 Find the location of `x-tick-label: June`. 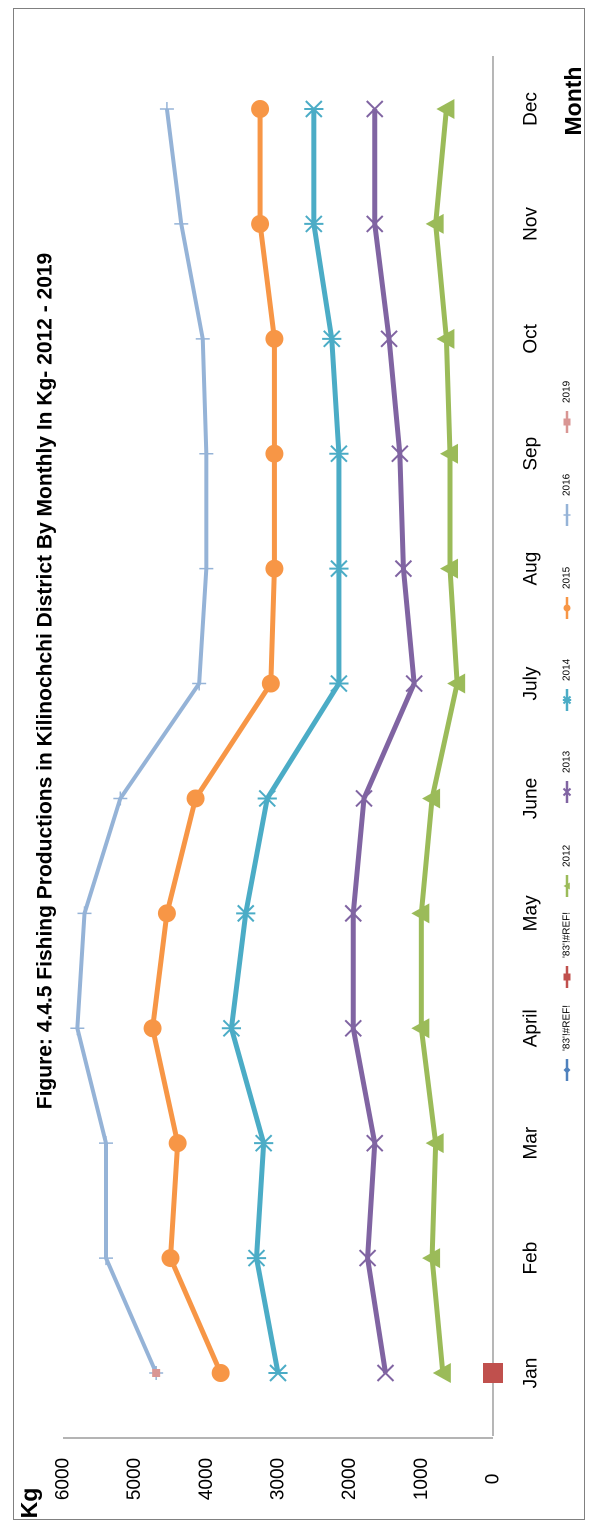

x-tick-label: June is located at coordinates (531, 798).